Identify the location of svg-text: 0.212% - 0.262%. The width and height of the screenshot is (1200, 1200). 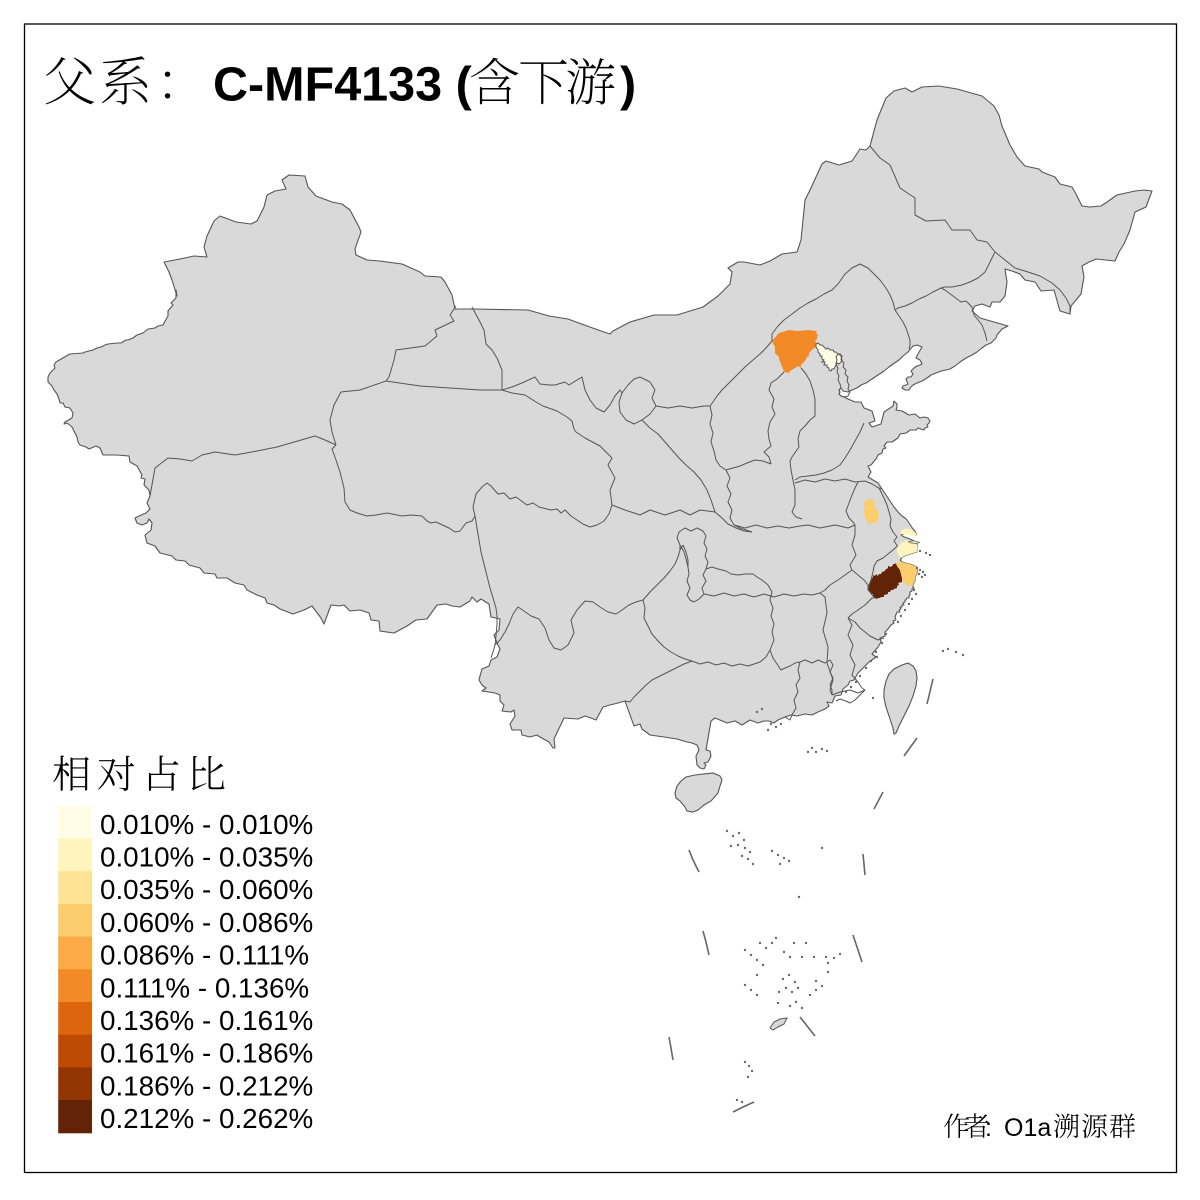
(206, 1118).